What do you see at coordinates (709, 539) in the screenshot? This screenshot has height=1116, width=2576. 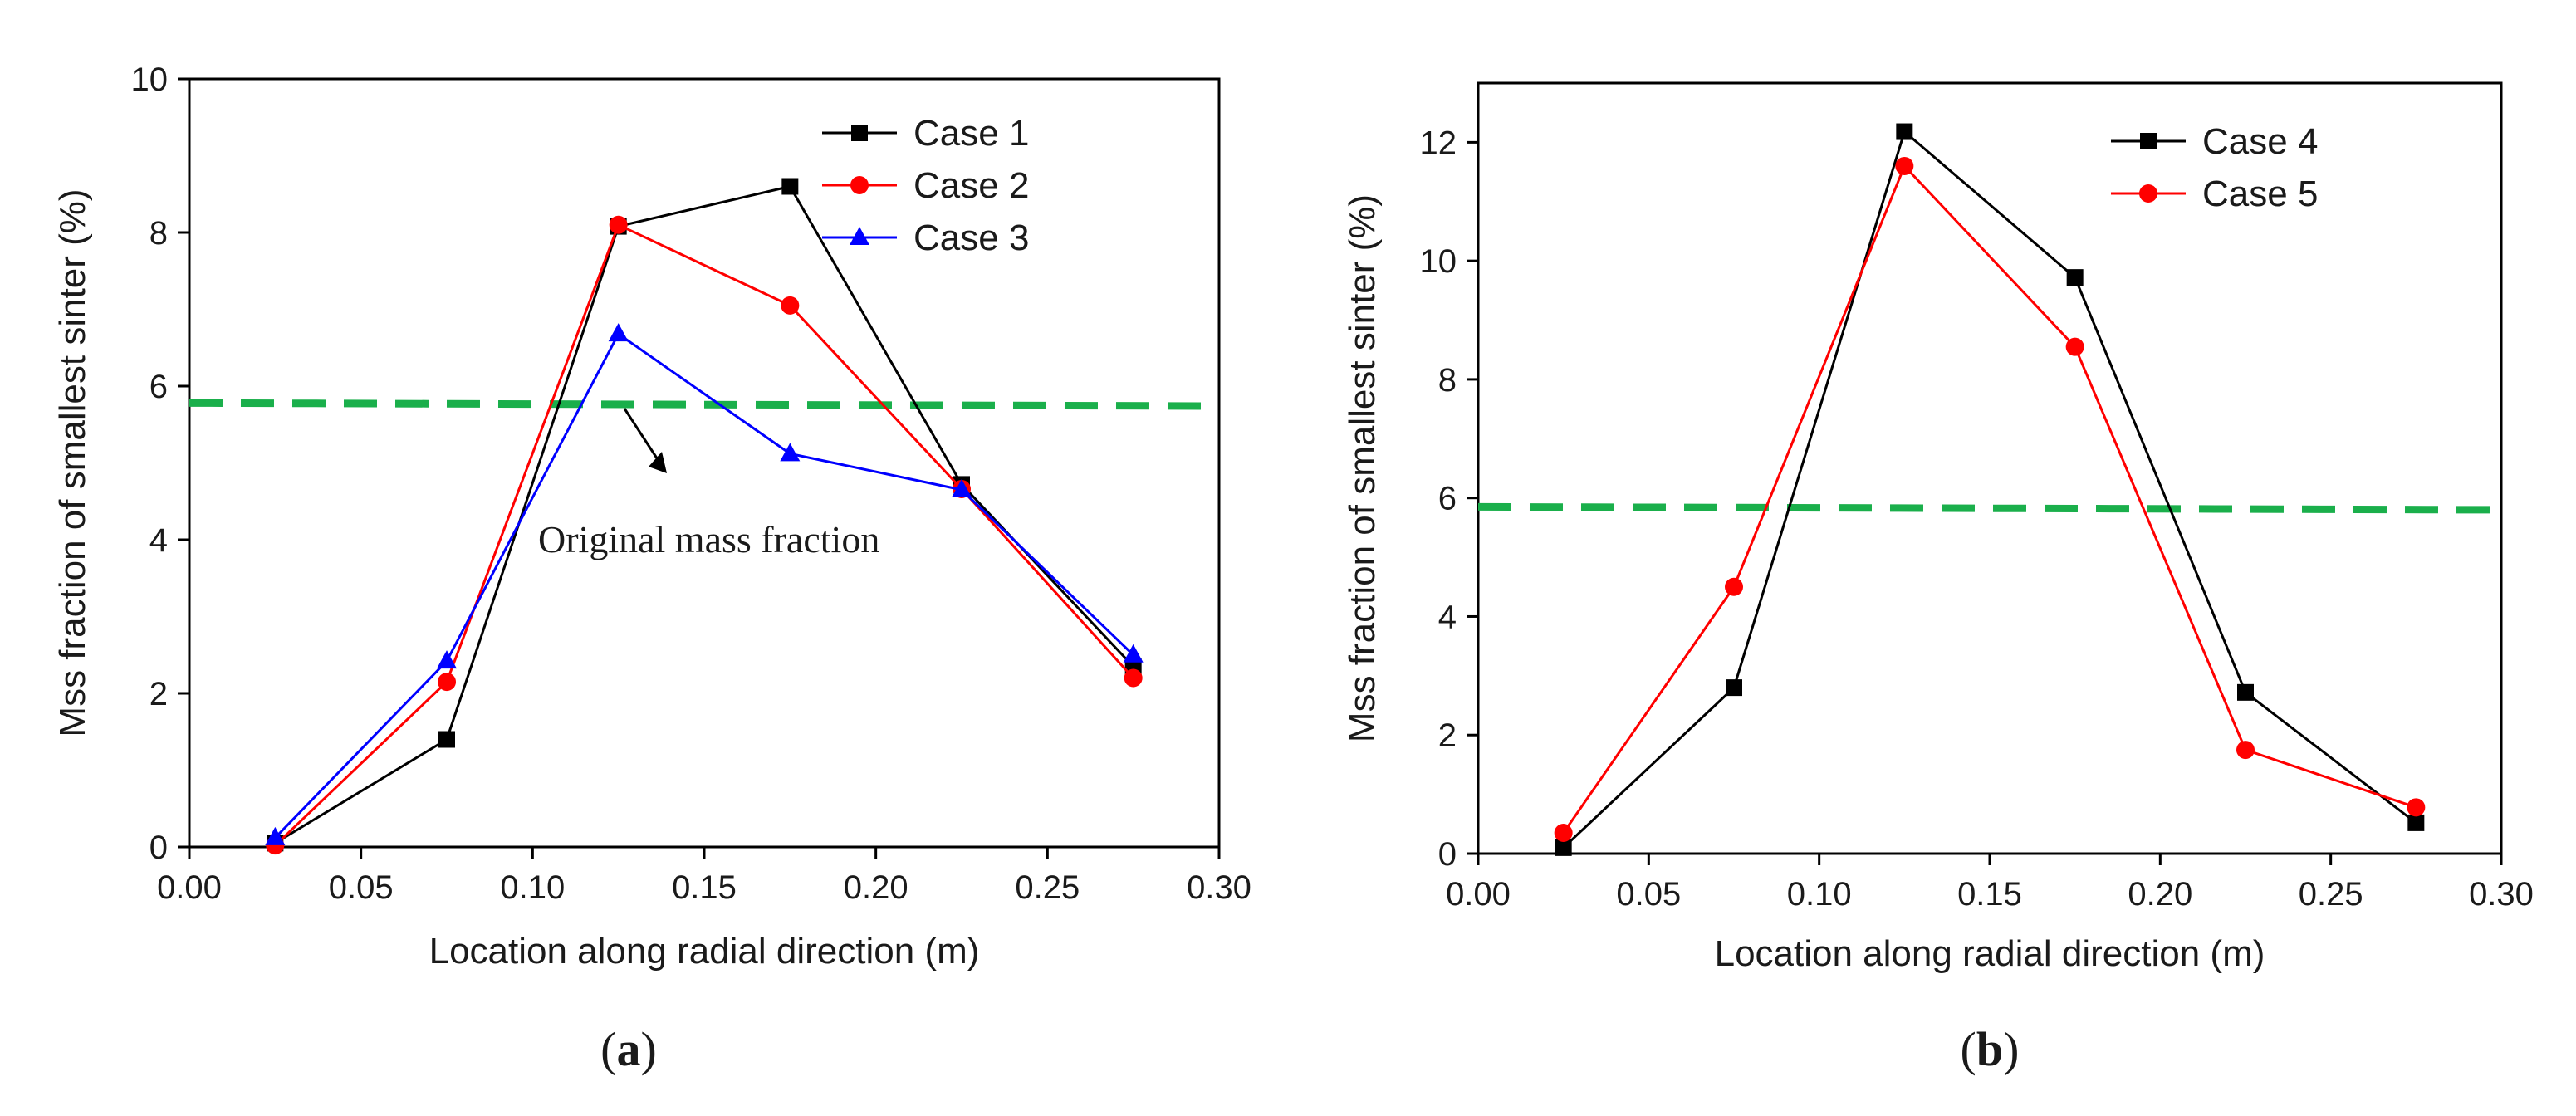 I see `annotation-text: Original mass fraction` at bounding box center [709, 539].